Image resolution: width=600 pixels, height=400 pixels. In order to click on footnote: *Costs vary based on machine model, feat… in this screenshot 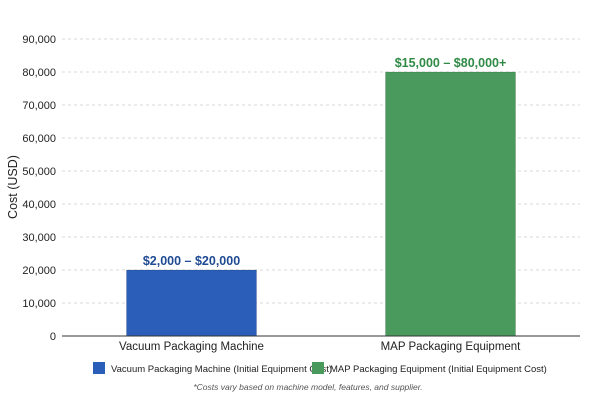, I will do `click(307, 387)`.